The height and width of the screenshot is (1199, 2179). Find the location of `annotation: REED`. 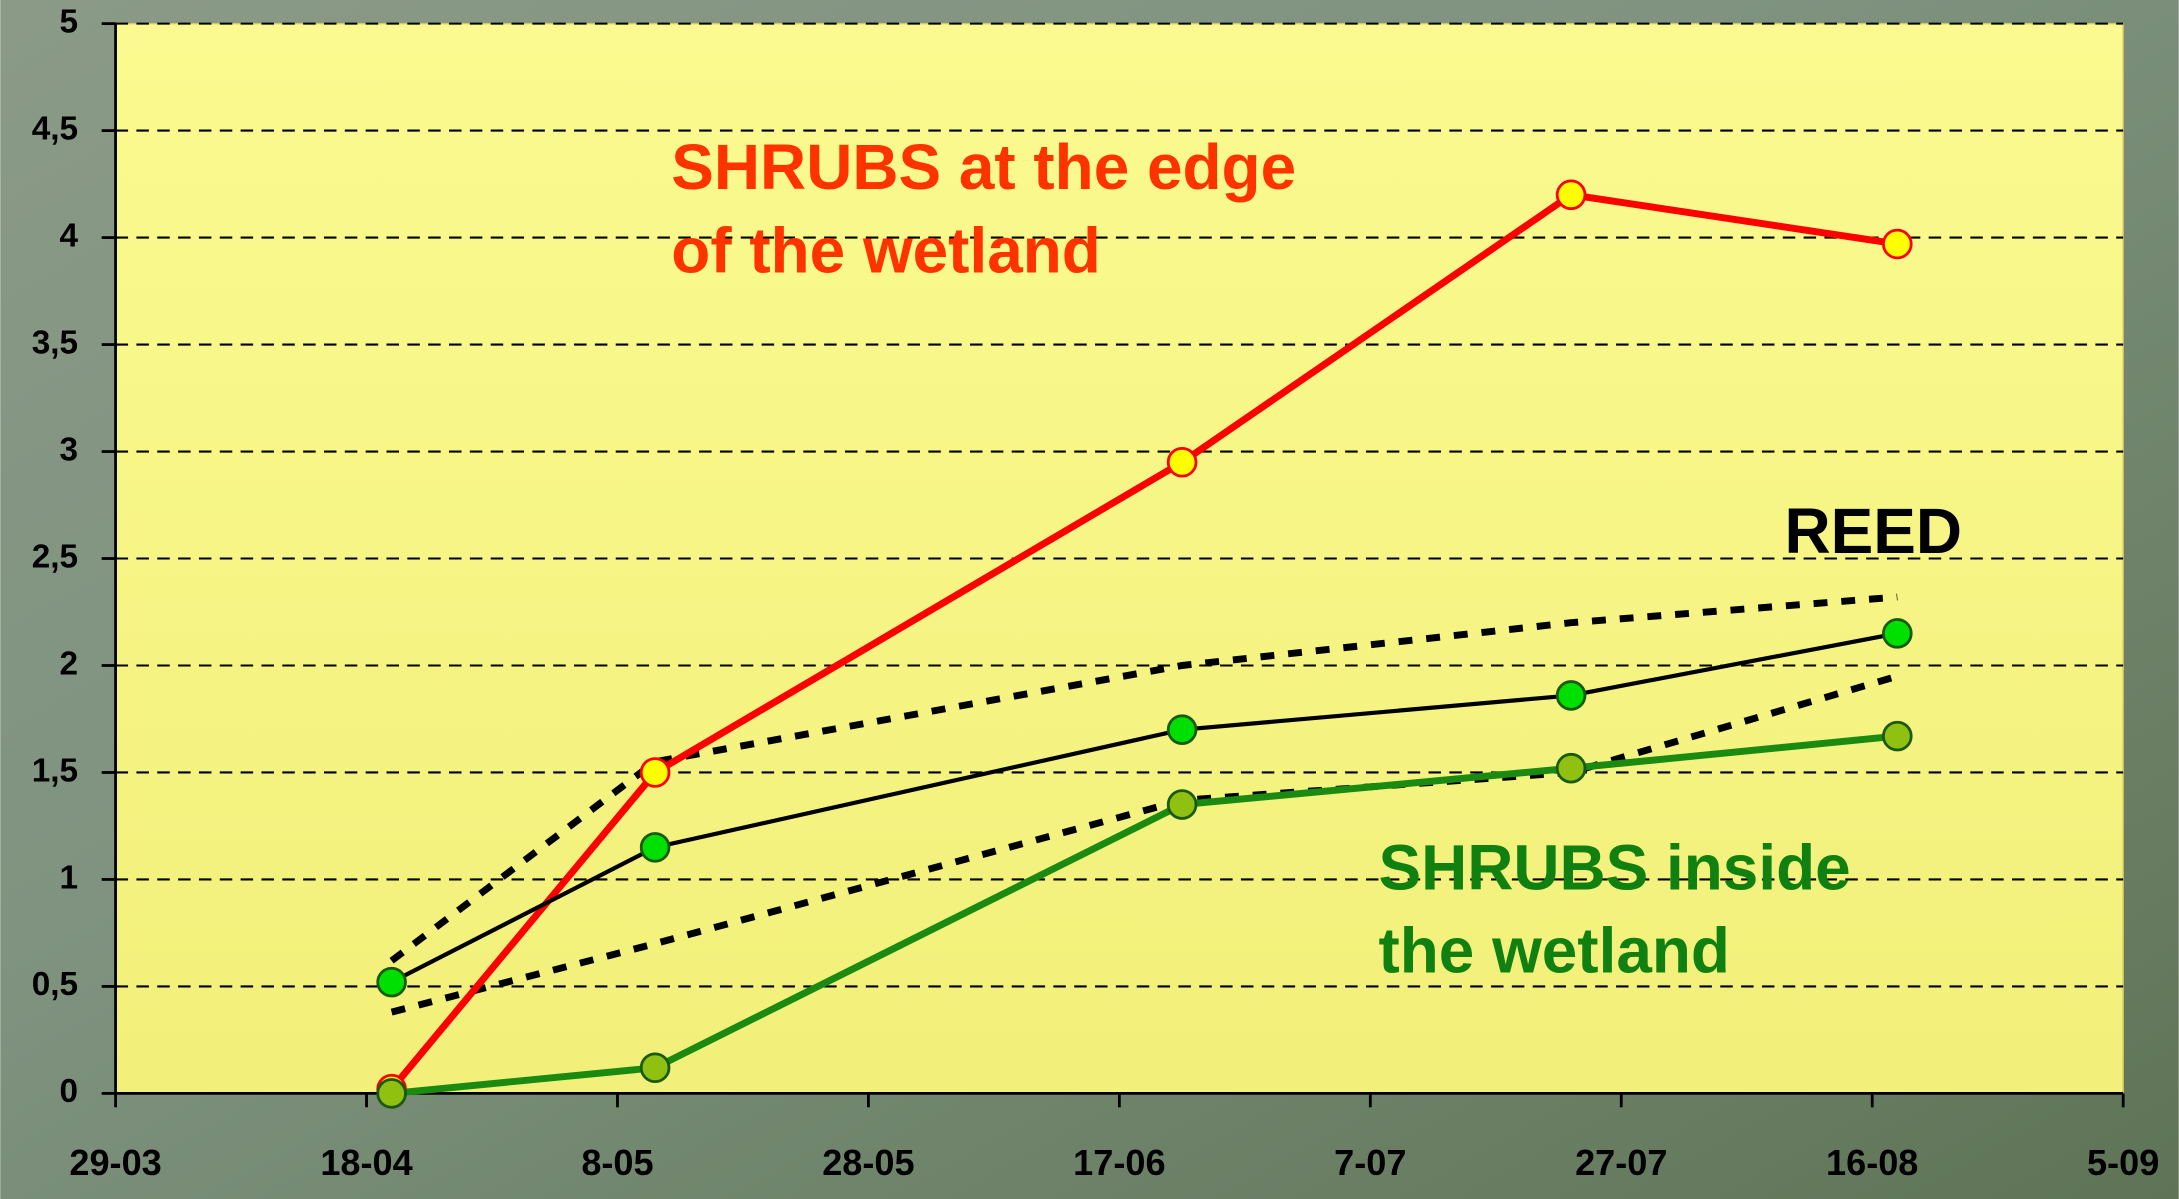

annotation: REED is located at coordinates (1873, 531).